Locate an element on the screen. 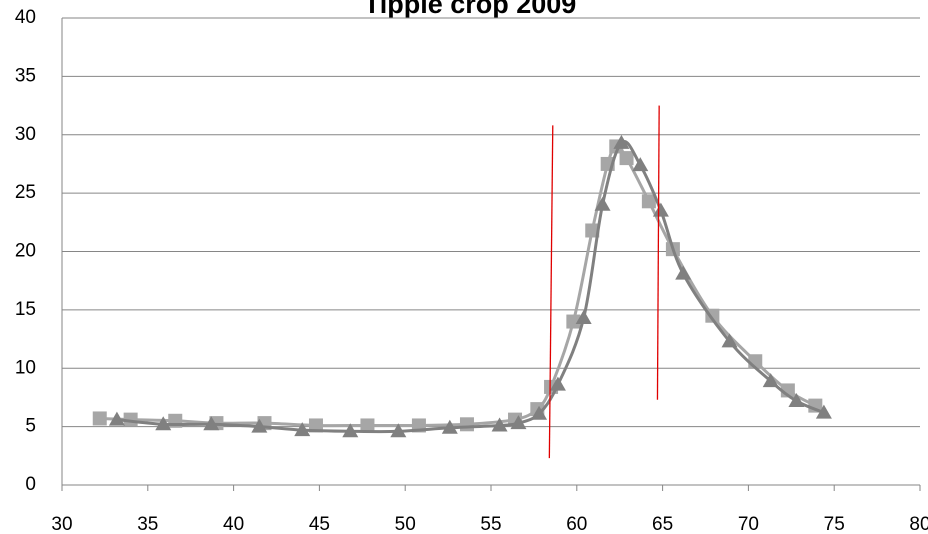 The height and width of the screenshot is (534, 928). x-tick-label: 40 is located at coordinates (233, 524).